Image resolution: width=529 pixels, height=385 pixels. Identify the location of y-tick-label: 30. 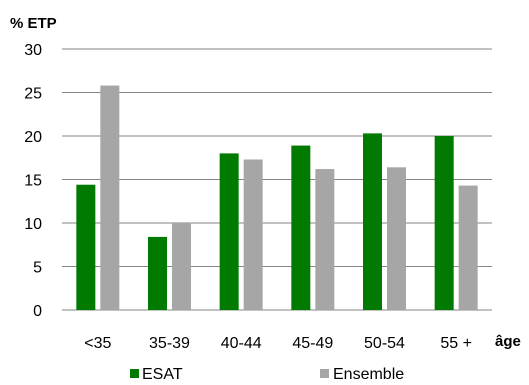
(33, 50).